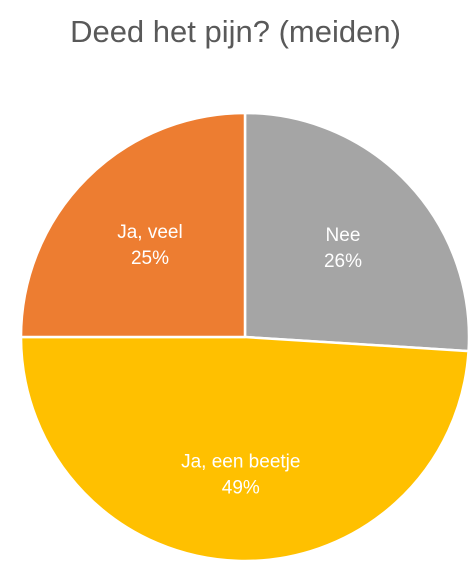 This screenshot has height=561, width=471. What do you see at coordinates (149, 245) in the screenshot?
I see `slice-data-label: Ja, veel 25%` at bounding box center [149, 245].